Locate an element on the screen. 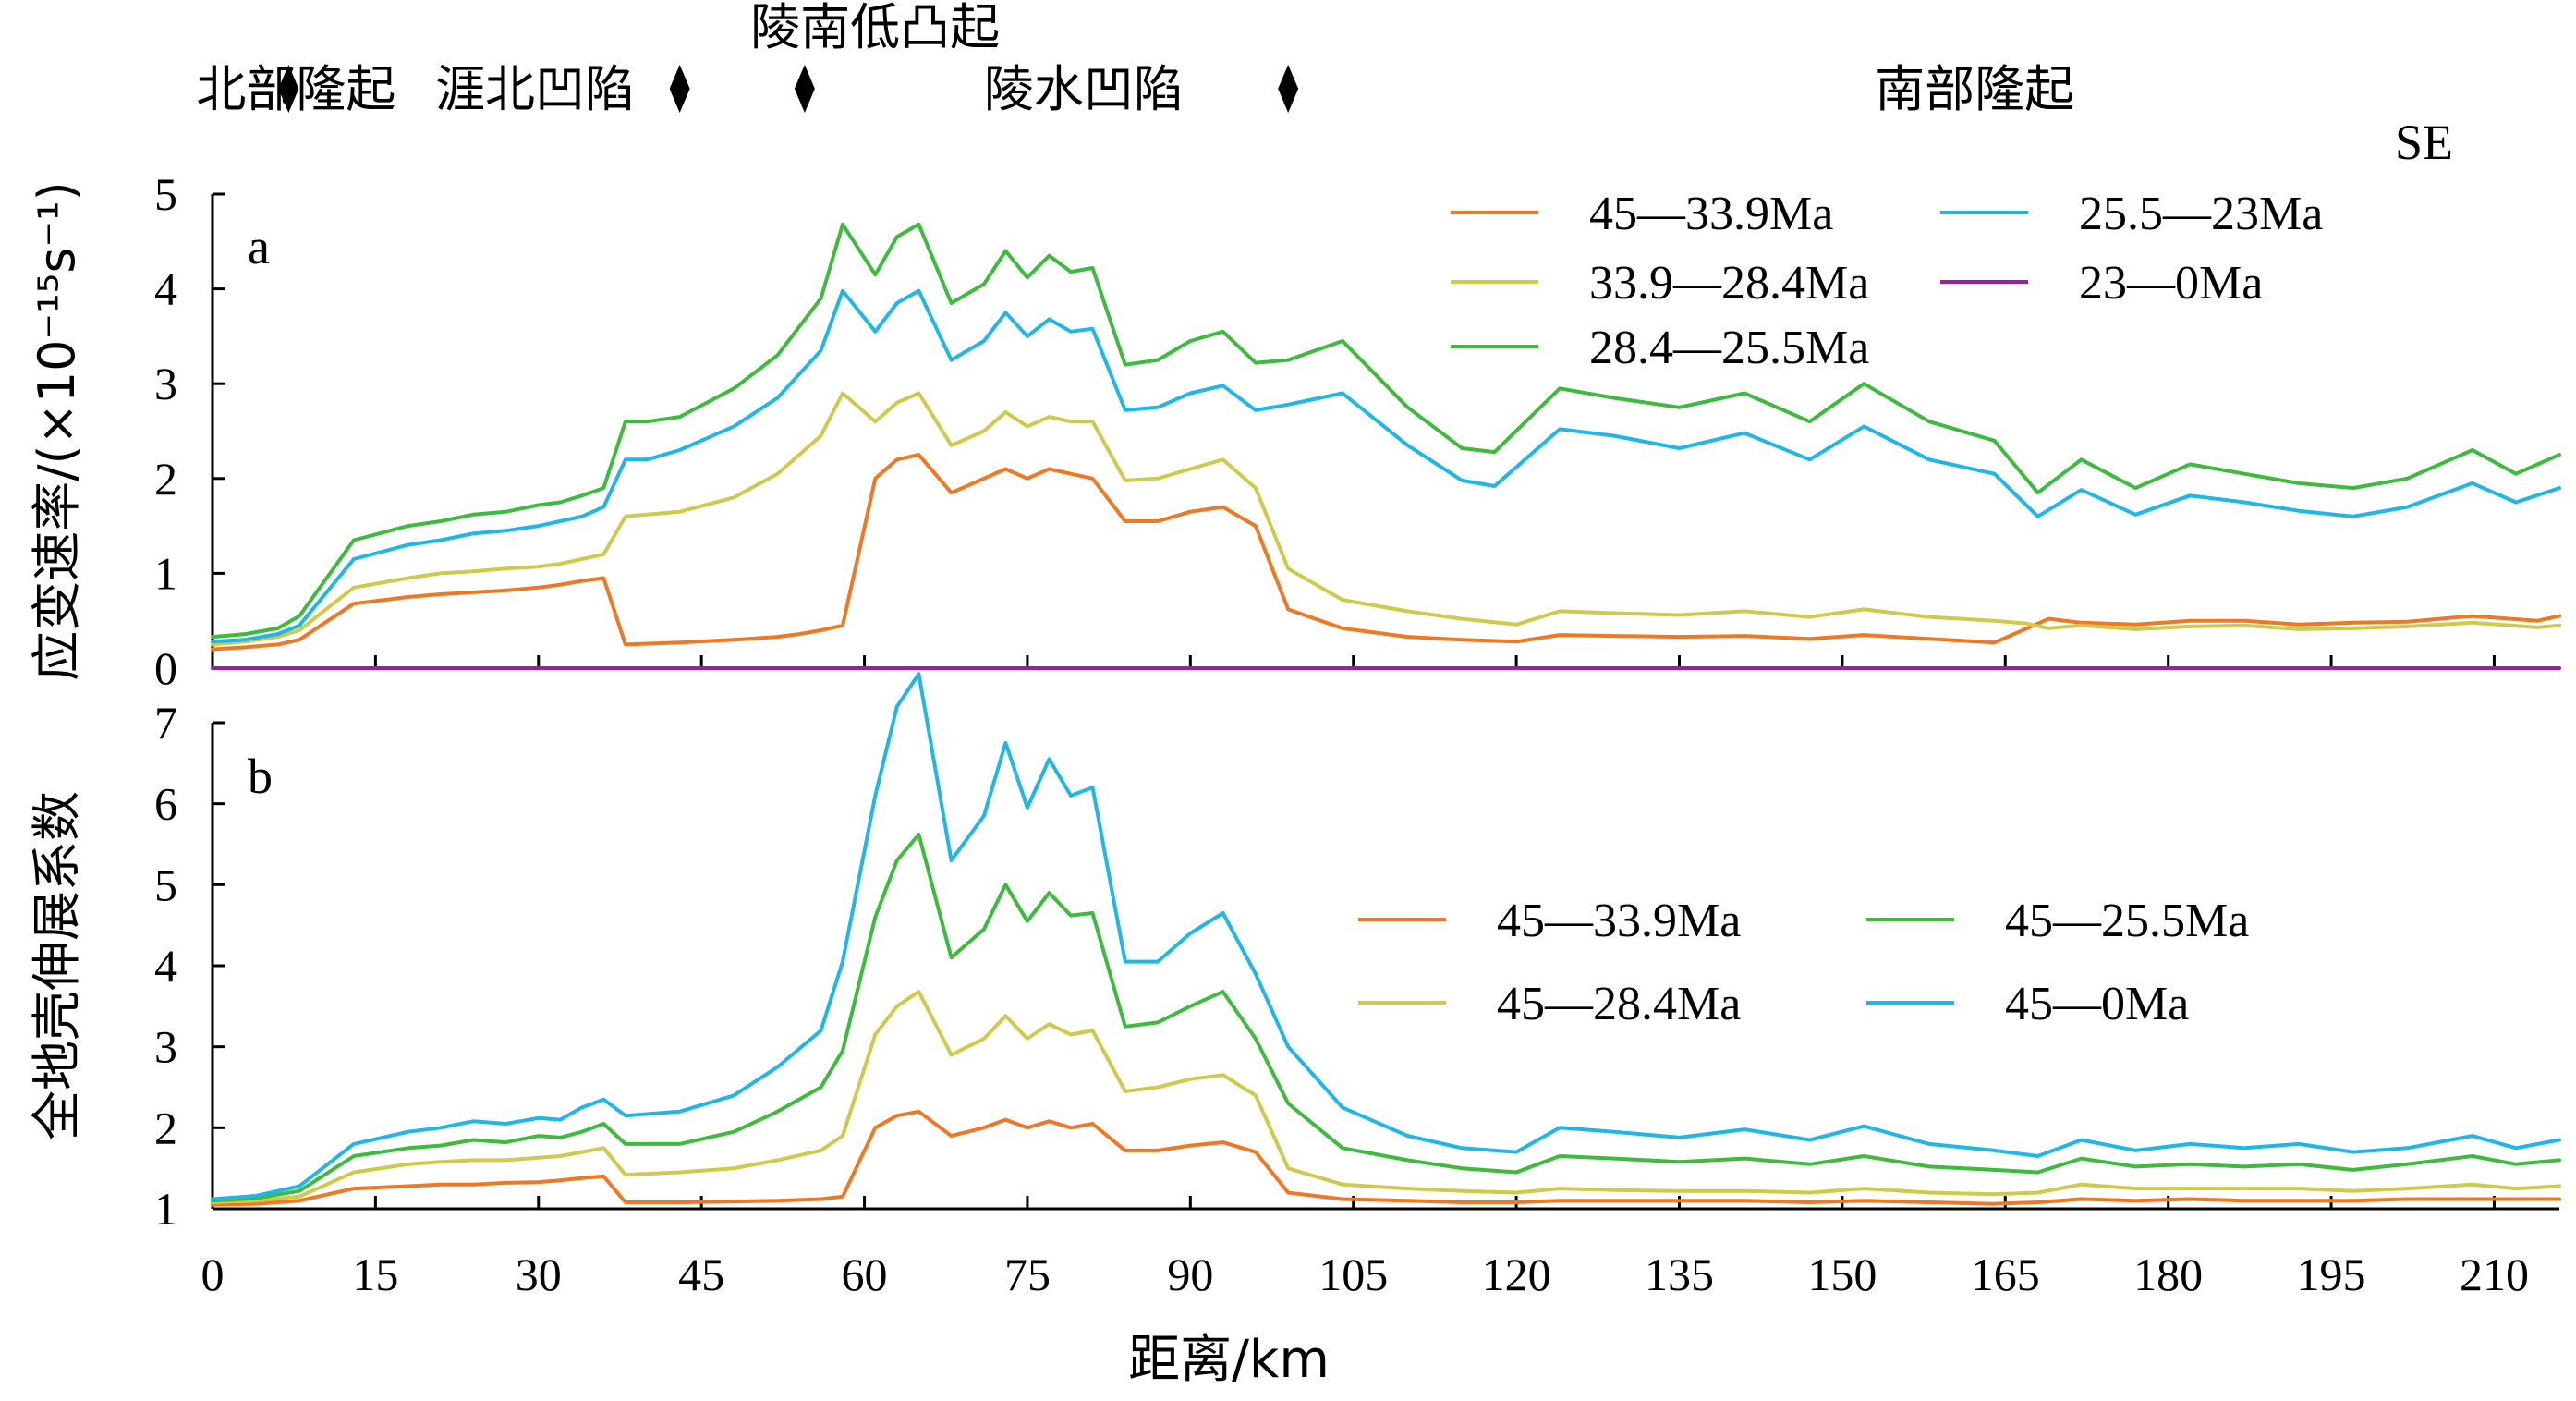  x-tick-label: 195 is located at coordinates (2331, 1275).